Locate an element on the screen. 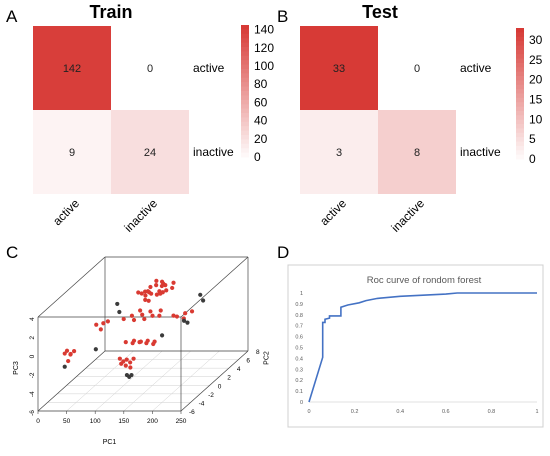 This screenshot has width=550, height=456. heatmap-test-row-label: active is located at coordinates (476, 68).